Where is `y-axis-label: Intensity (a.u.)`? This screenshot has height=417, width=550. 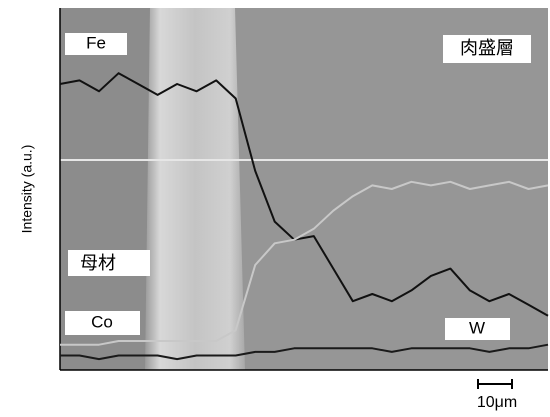
y-axis-label: Intensity (a.u.) is located at coordinates (27, 189).